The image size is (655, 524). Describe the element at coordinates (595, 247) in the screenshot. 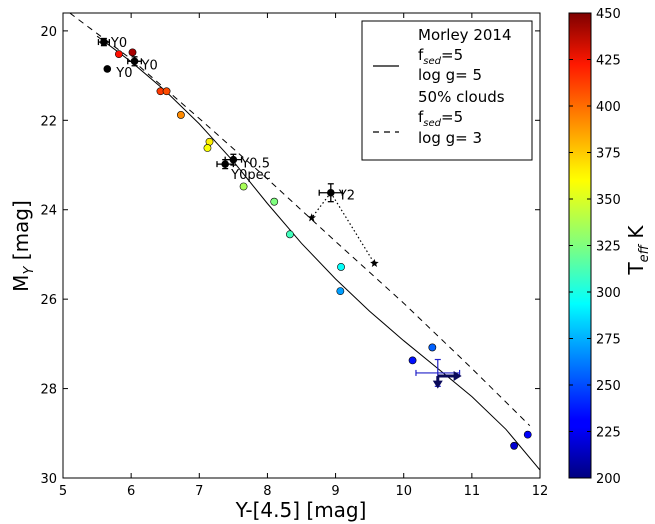

I see `colorbar-ticks: 200 225 250 275 300 325 350 375 400 425 450` at that location.